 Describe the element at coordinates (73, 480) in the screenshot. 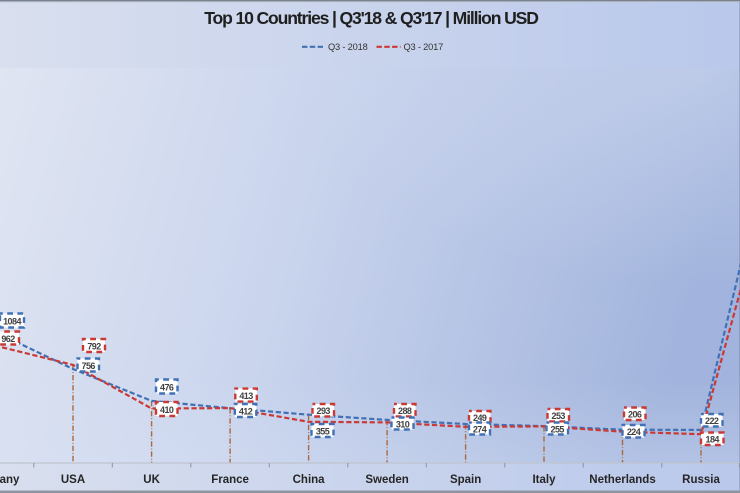

I see `svg-text: USA` at that location.